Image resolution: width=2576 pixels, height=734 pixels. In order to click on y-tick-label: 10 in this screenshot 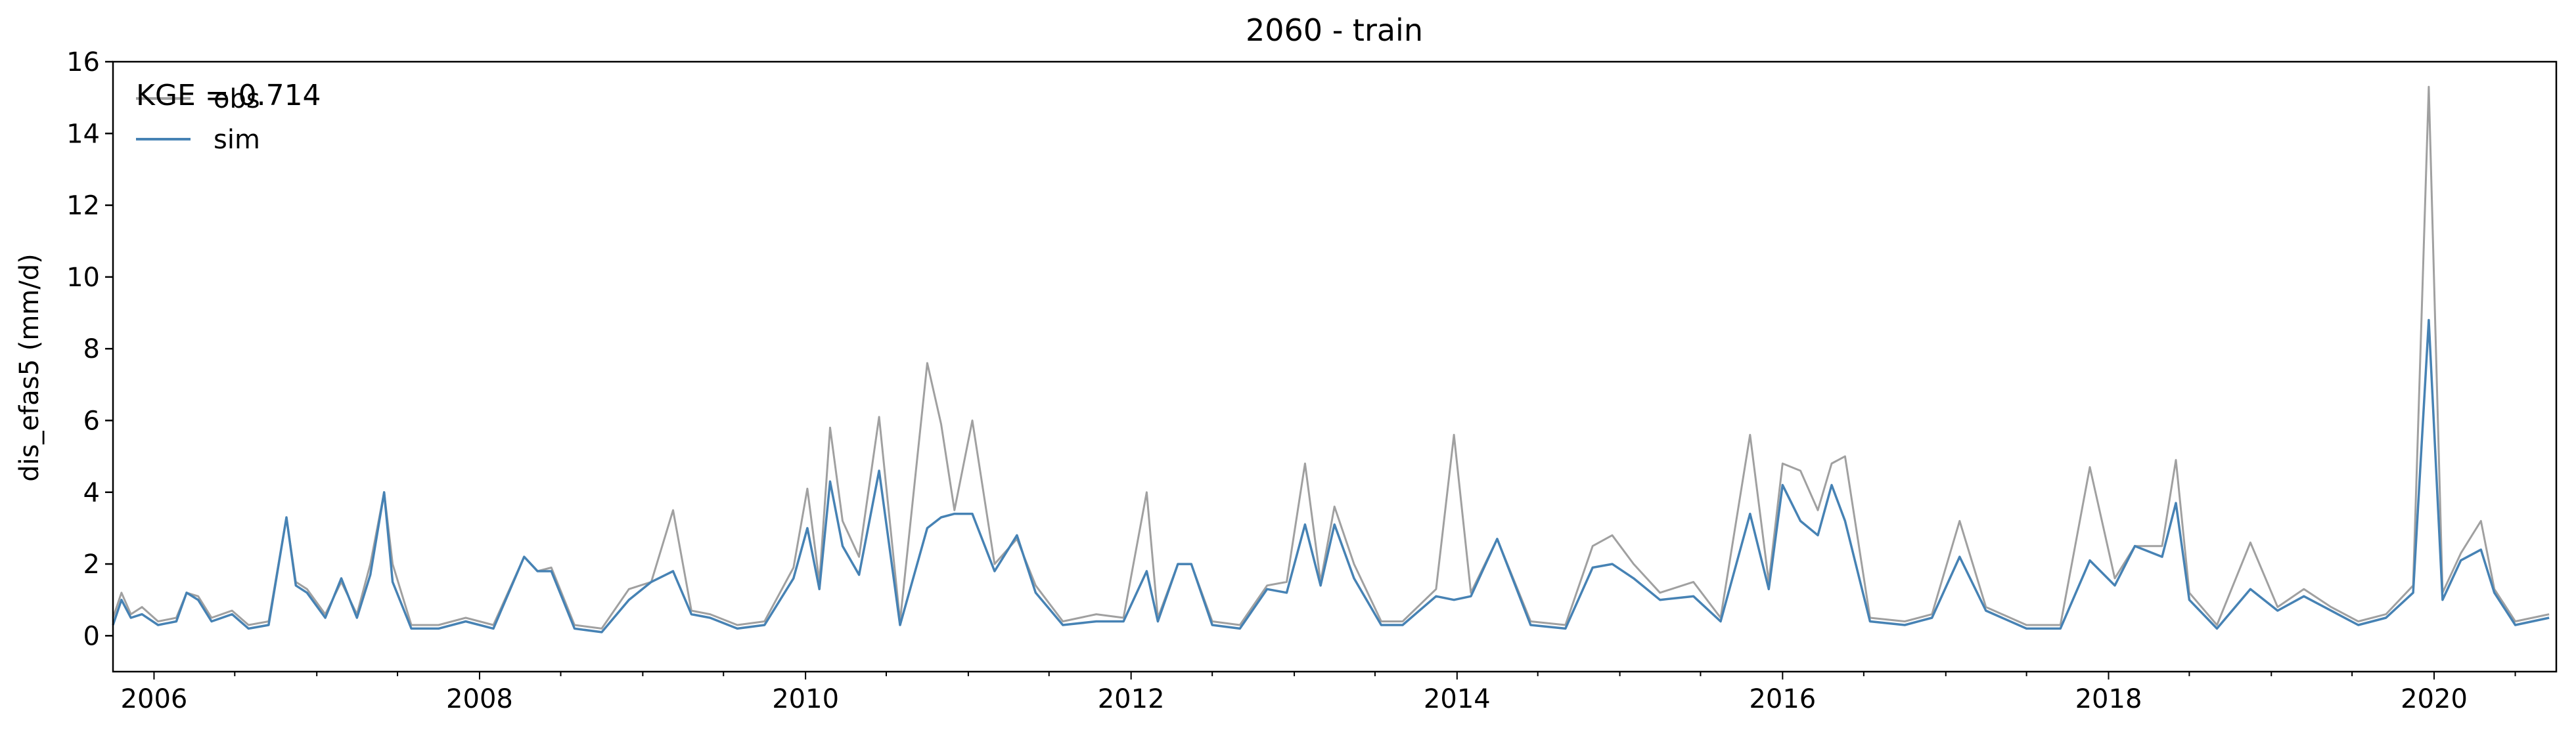, I will do `click(83, 278)`.